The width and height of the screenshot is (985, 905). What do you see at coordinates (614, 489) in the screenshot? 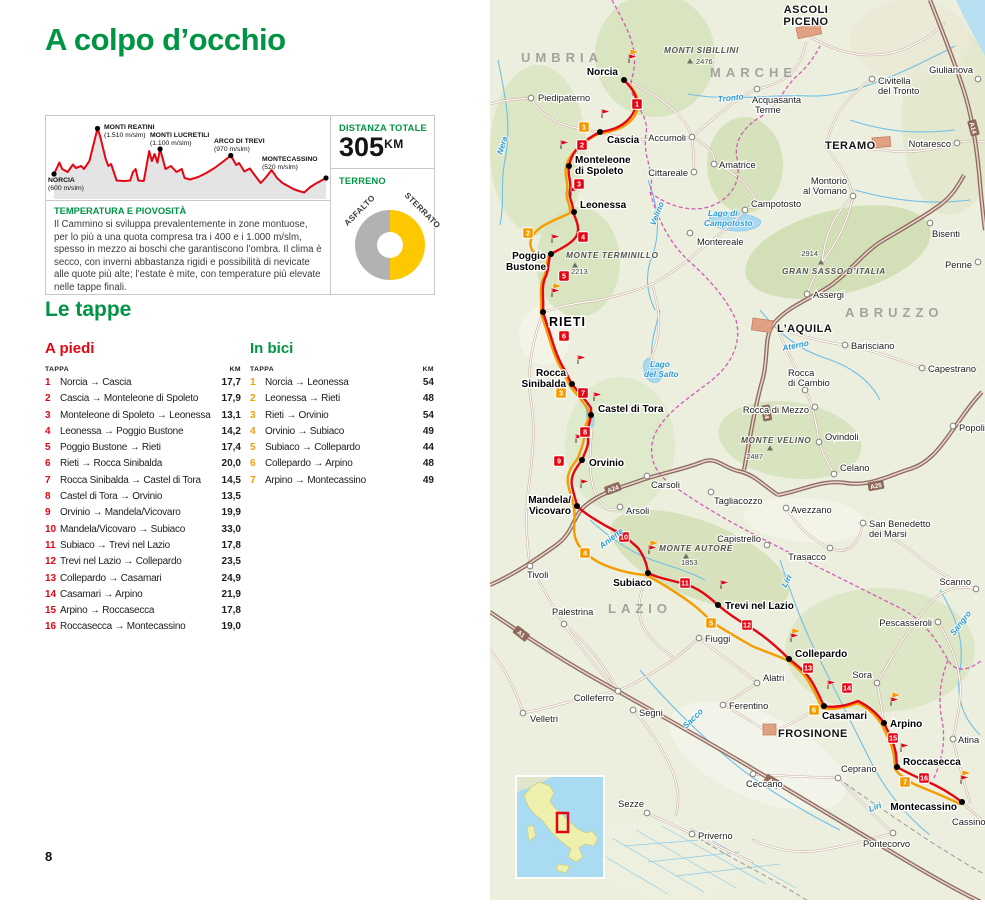
I see `svg-text: A24` at bounding box center [614, 489].